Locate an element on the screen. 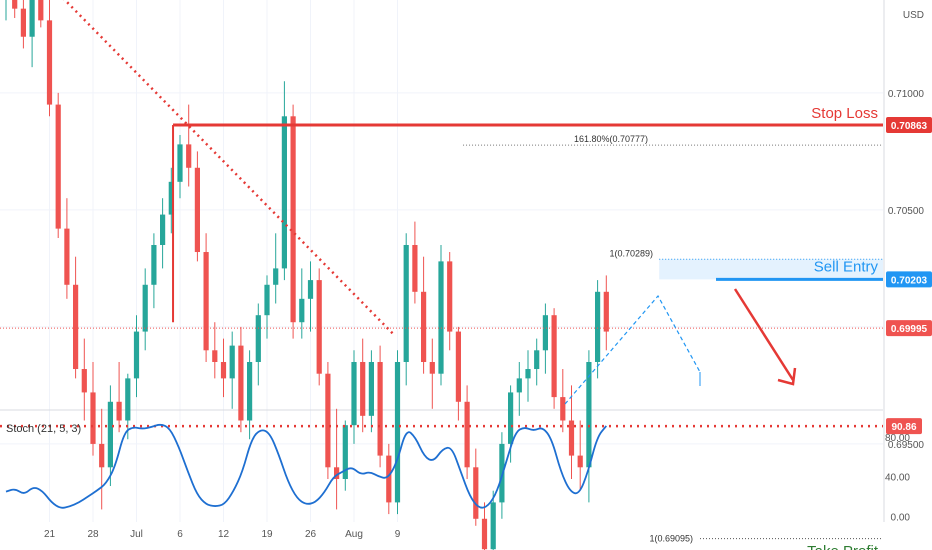 This screenshot has width=932, height=550. price-tag-current is located at coordinates (909, 328).